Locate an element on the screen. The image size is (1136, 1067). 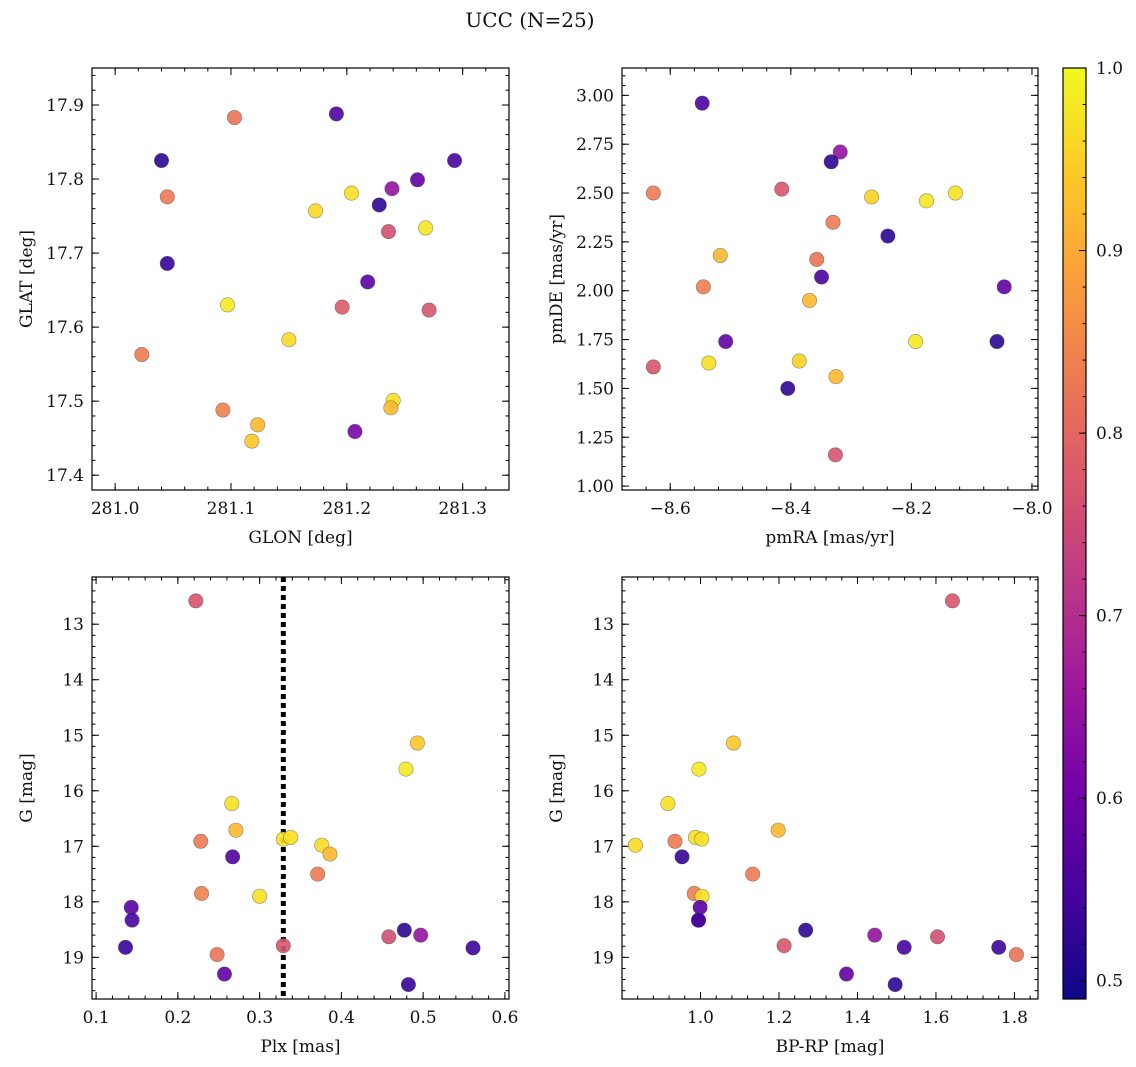
y-tick-label: 19 is located at coordinates (603, 958).